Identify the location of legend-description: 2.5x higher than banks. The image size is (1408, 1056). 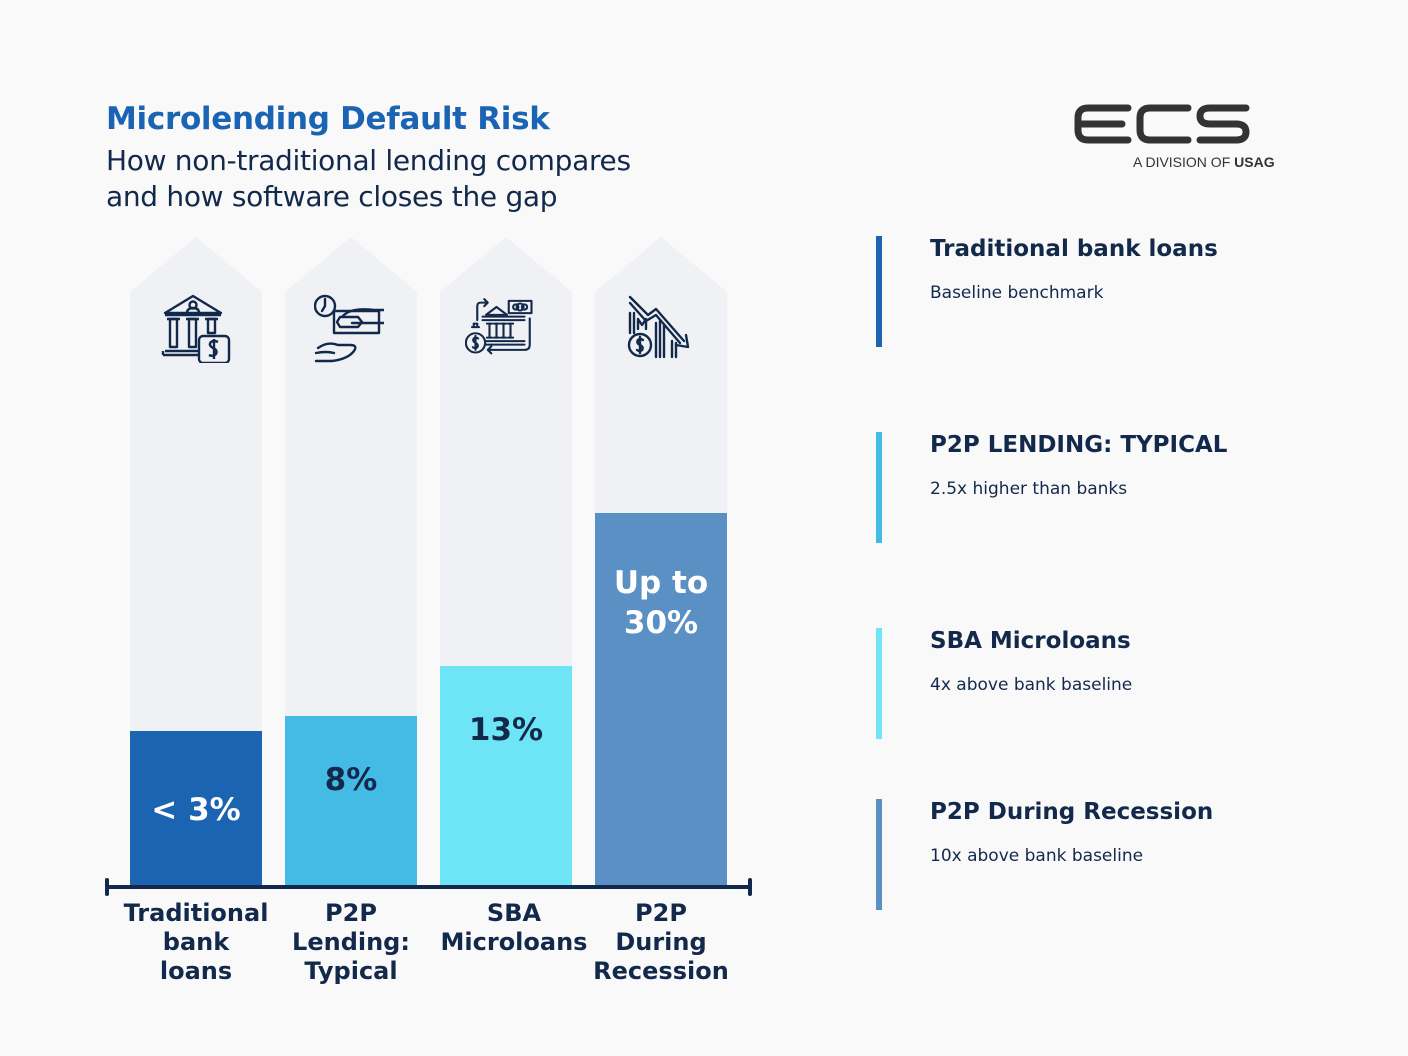
(1029, 489).